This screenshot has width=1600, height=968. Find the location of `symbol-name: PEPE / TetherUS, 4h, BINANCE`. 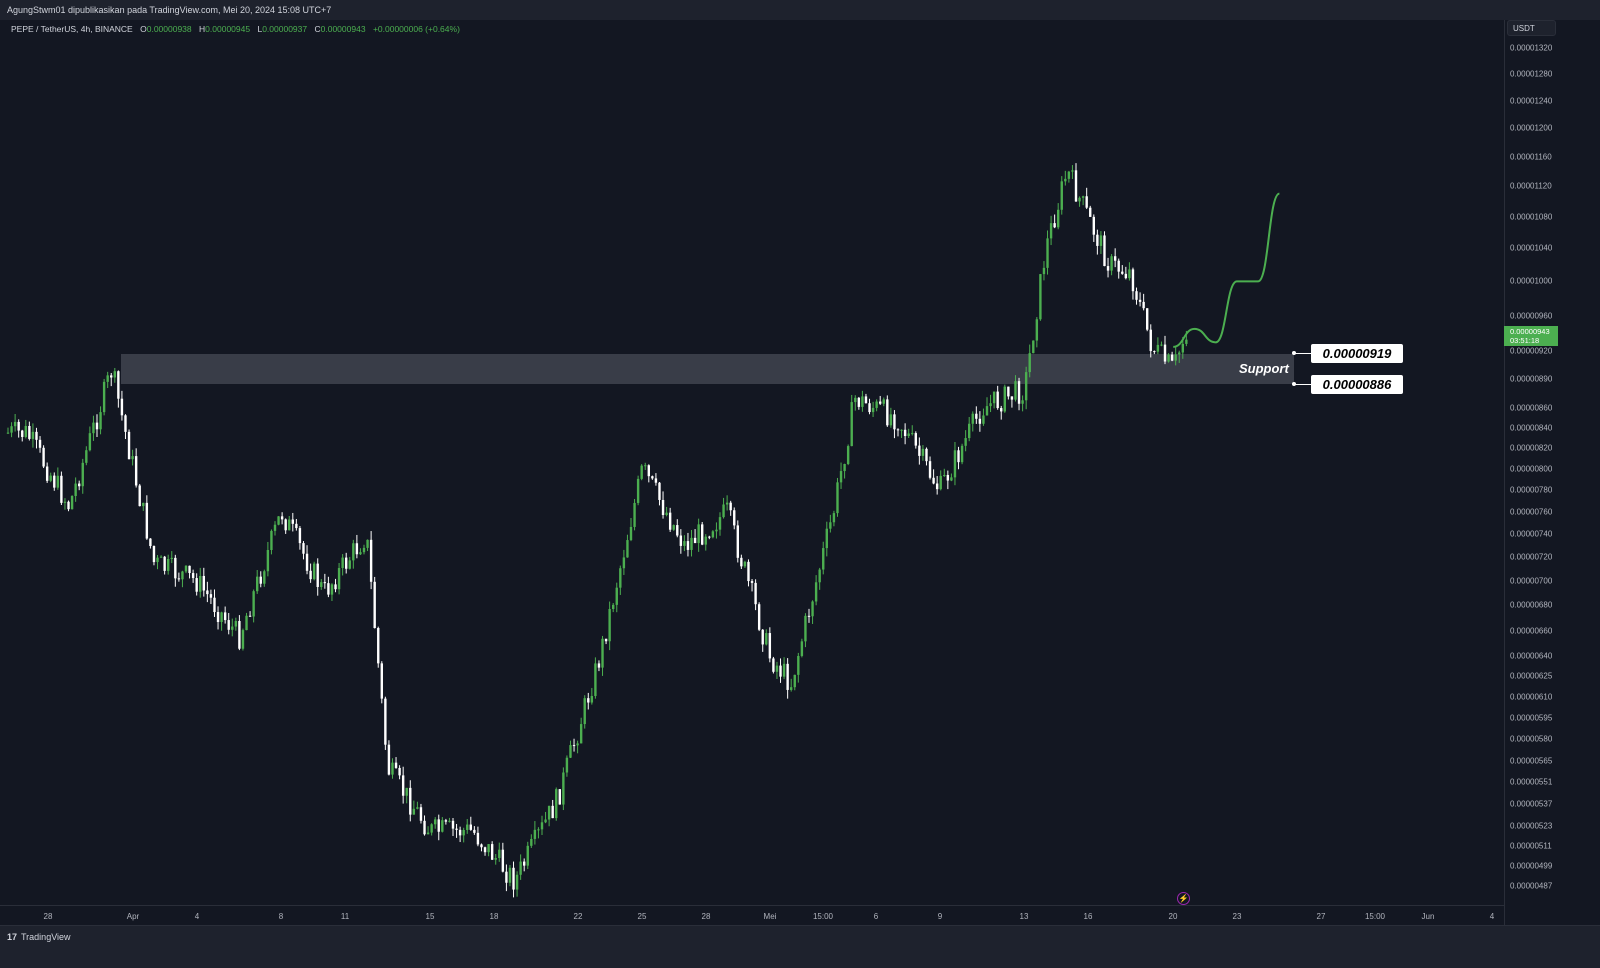

symbol-name: PEPE / TetherUS, 4h, BINANCE is located at coordinates (72, 29).